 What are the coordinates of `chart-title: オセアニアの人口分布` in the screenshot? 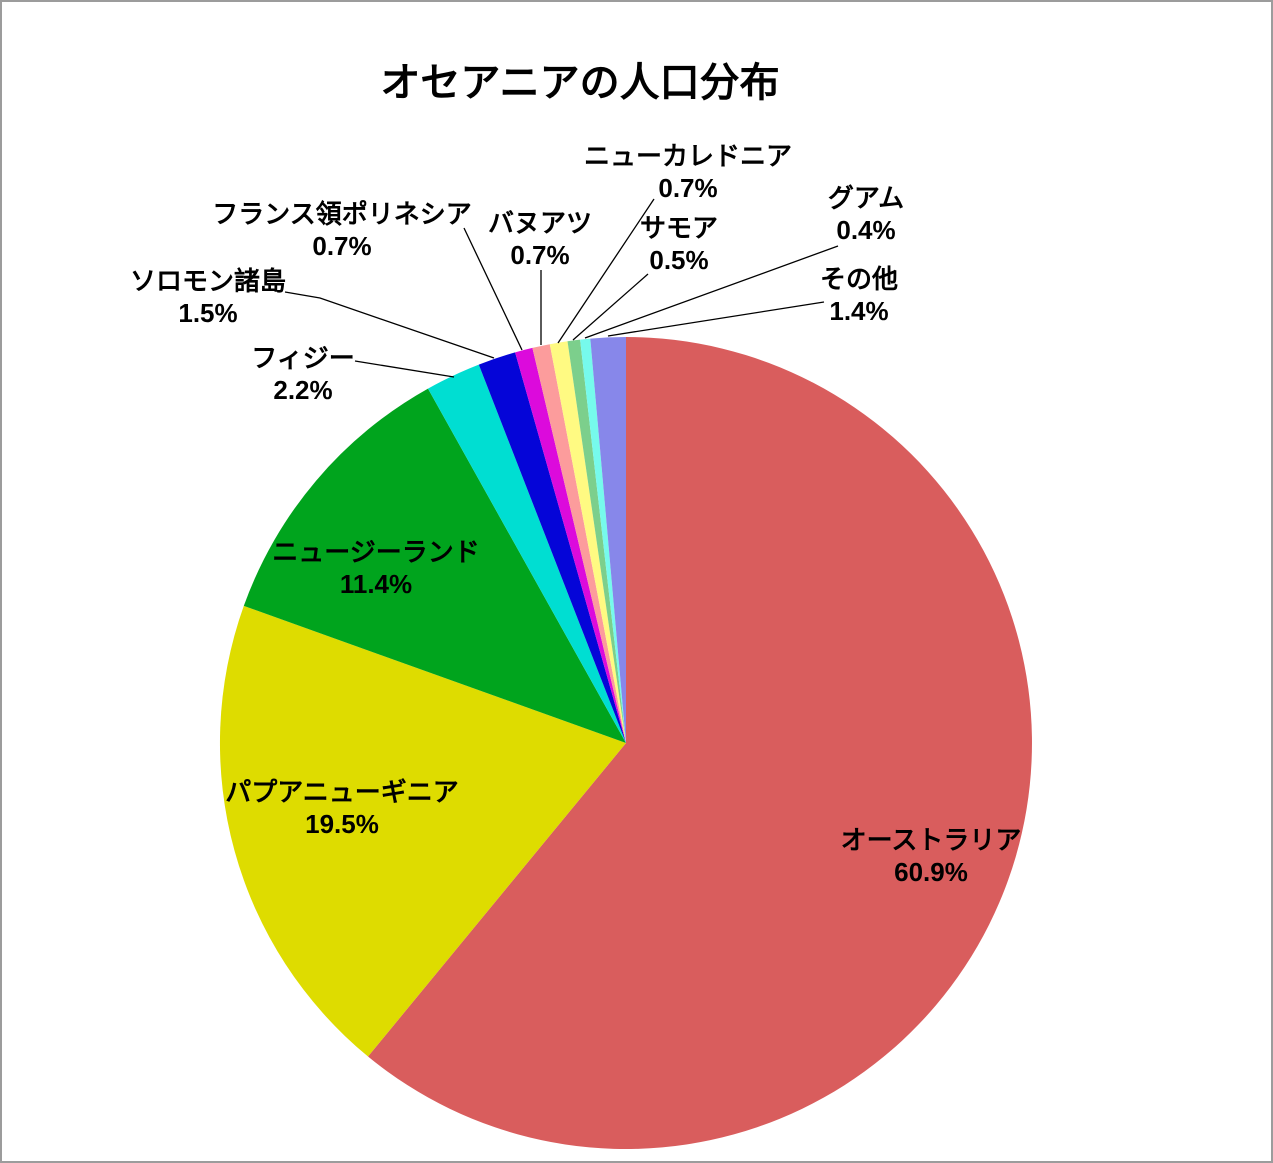 It's located at (580, 83).